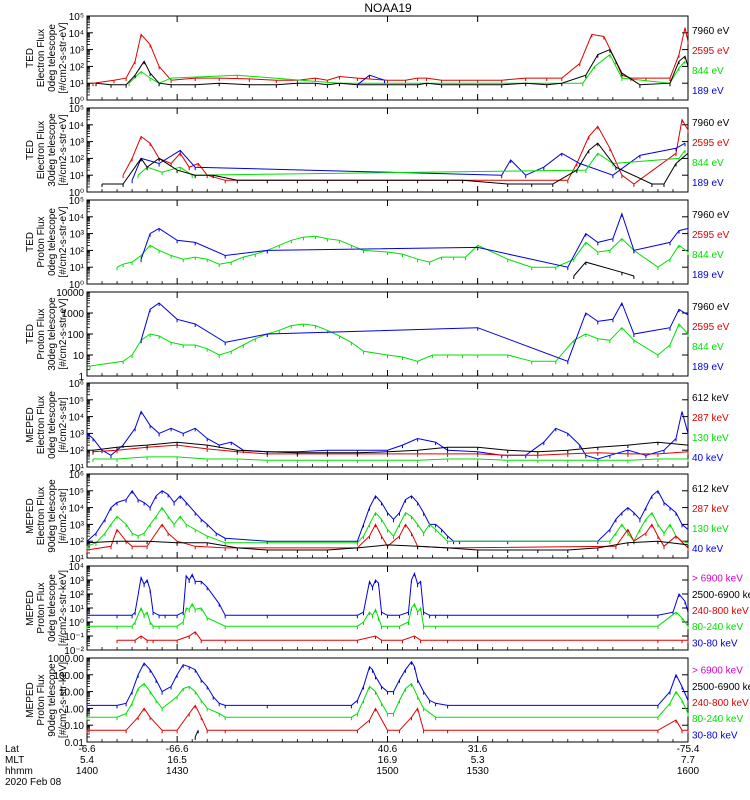  What do you see at coordinates (73, 314) in the screenshot?
I see `y-tick-label: 1000` at bounding box center [73, 314].